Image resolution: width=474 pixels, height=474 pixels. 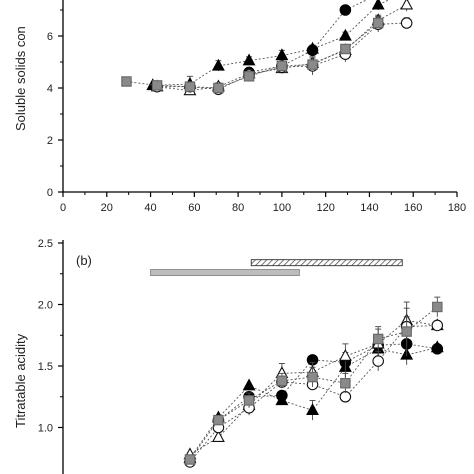 I want to click on period-bar-hatched, so click(x=326, y=263).